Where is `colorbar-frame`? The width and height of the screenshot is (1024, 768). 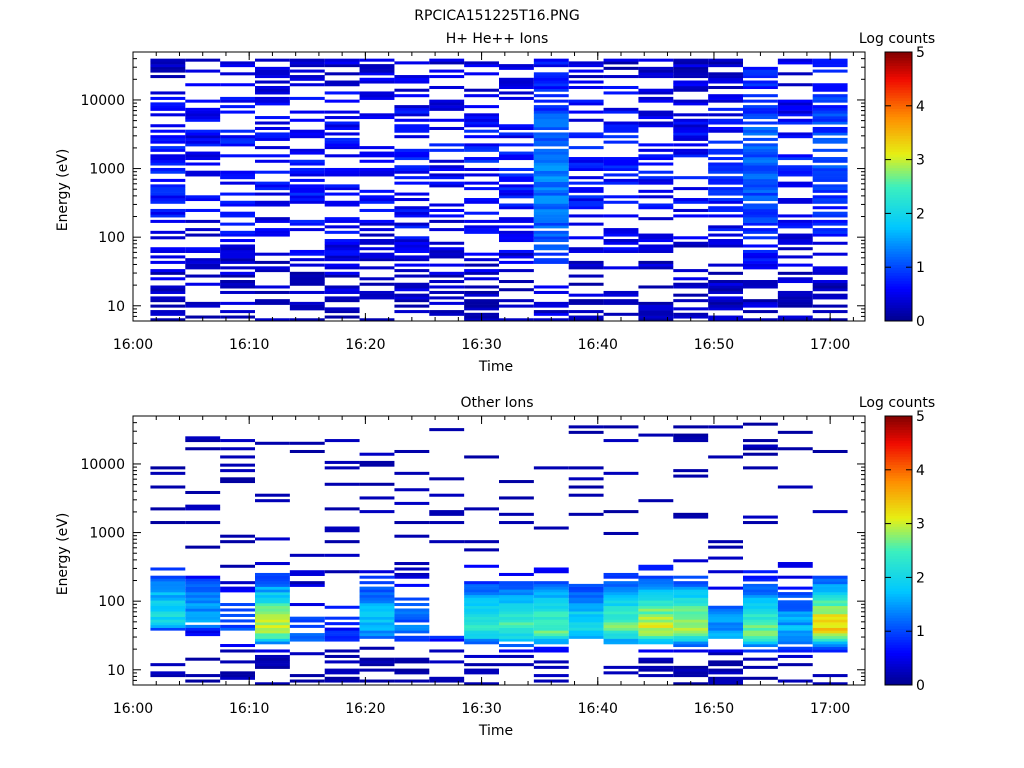 colorbar-frame is located at coordinates (898, 550).